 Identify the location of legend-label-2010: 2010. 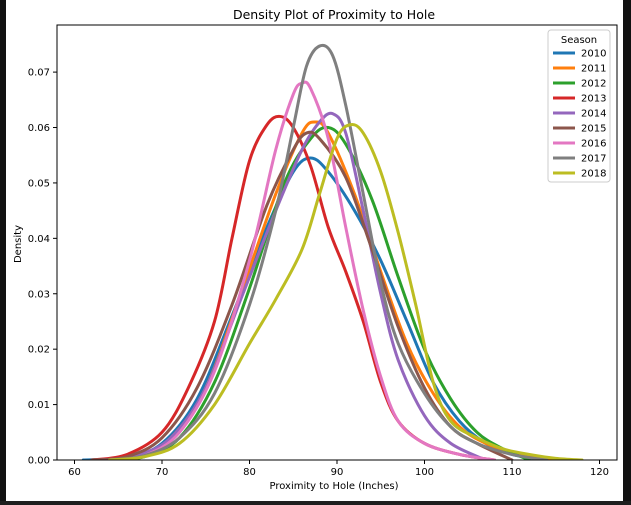
(593, 54).